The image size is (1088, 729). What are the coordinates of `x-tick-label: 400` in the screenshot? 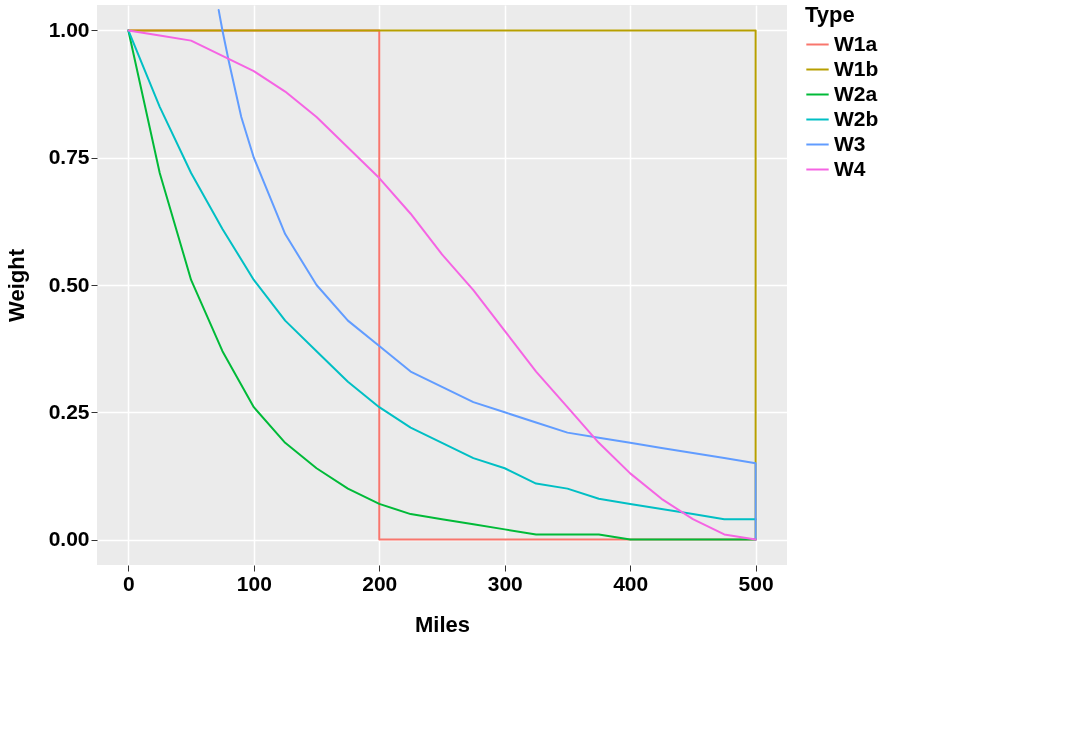 It's located at (631, 583).